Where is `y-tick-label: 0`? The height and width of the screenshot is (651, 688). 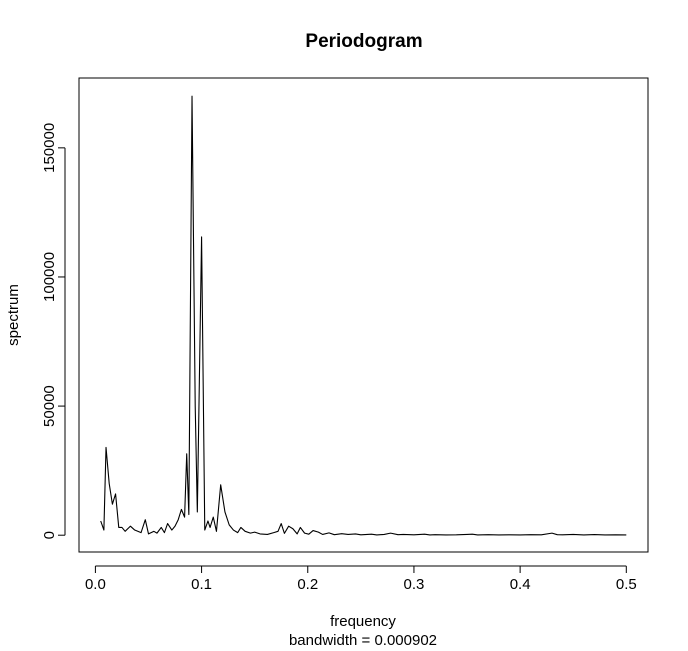 y-tick-label: 0 is located at coordinates (49, 535).